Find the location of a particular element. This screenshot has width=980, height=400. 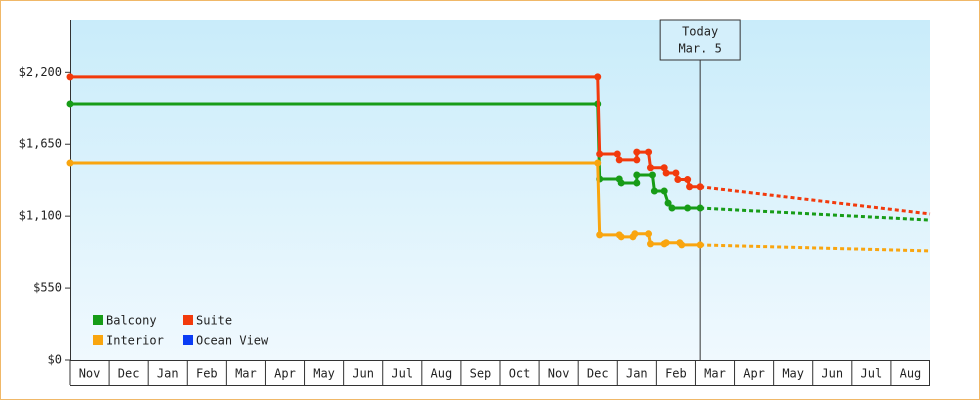

today-label: Today is located at coordinates (700, 32).